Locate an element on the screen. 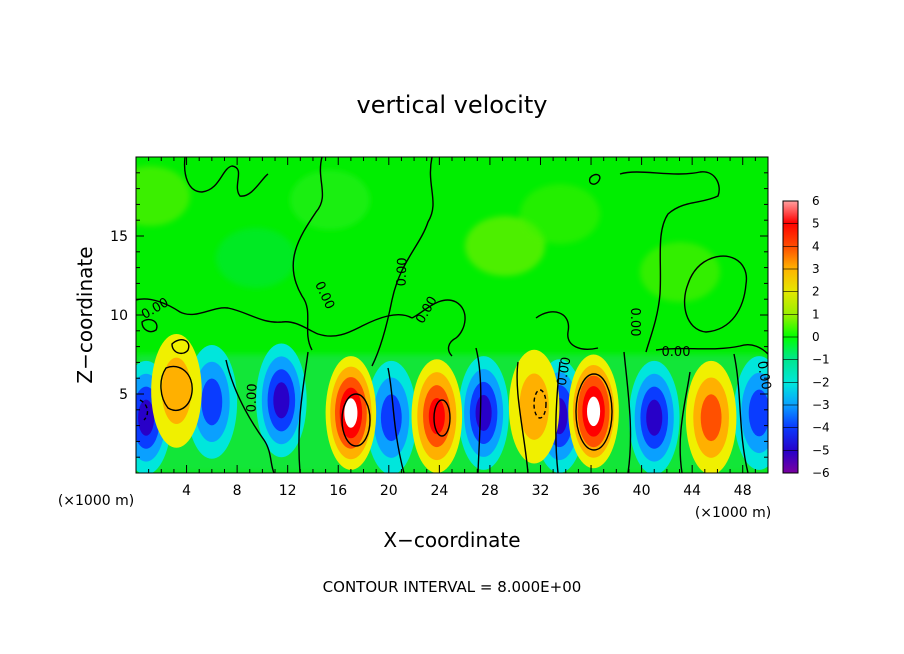 The width and height of the screenshot is (904, 654). colorbar-tick-label: −1 is located at coordinates (821, 360).